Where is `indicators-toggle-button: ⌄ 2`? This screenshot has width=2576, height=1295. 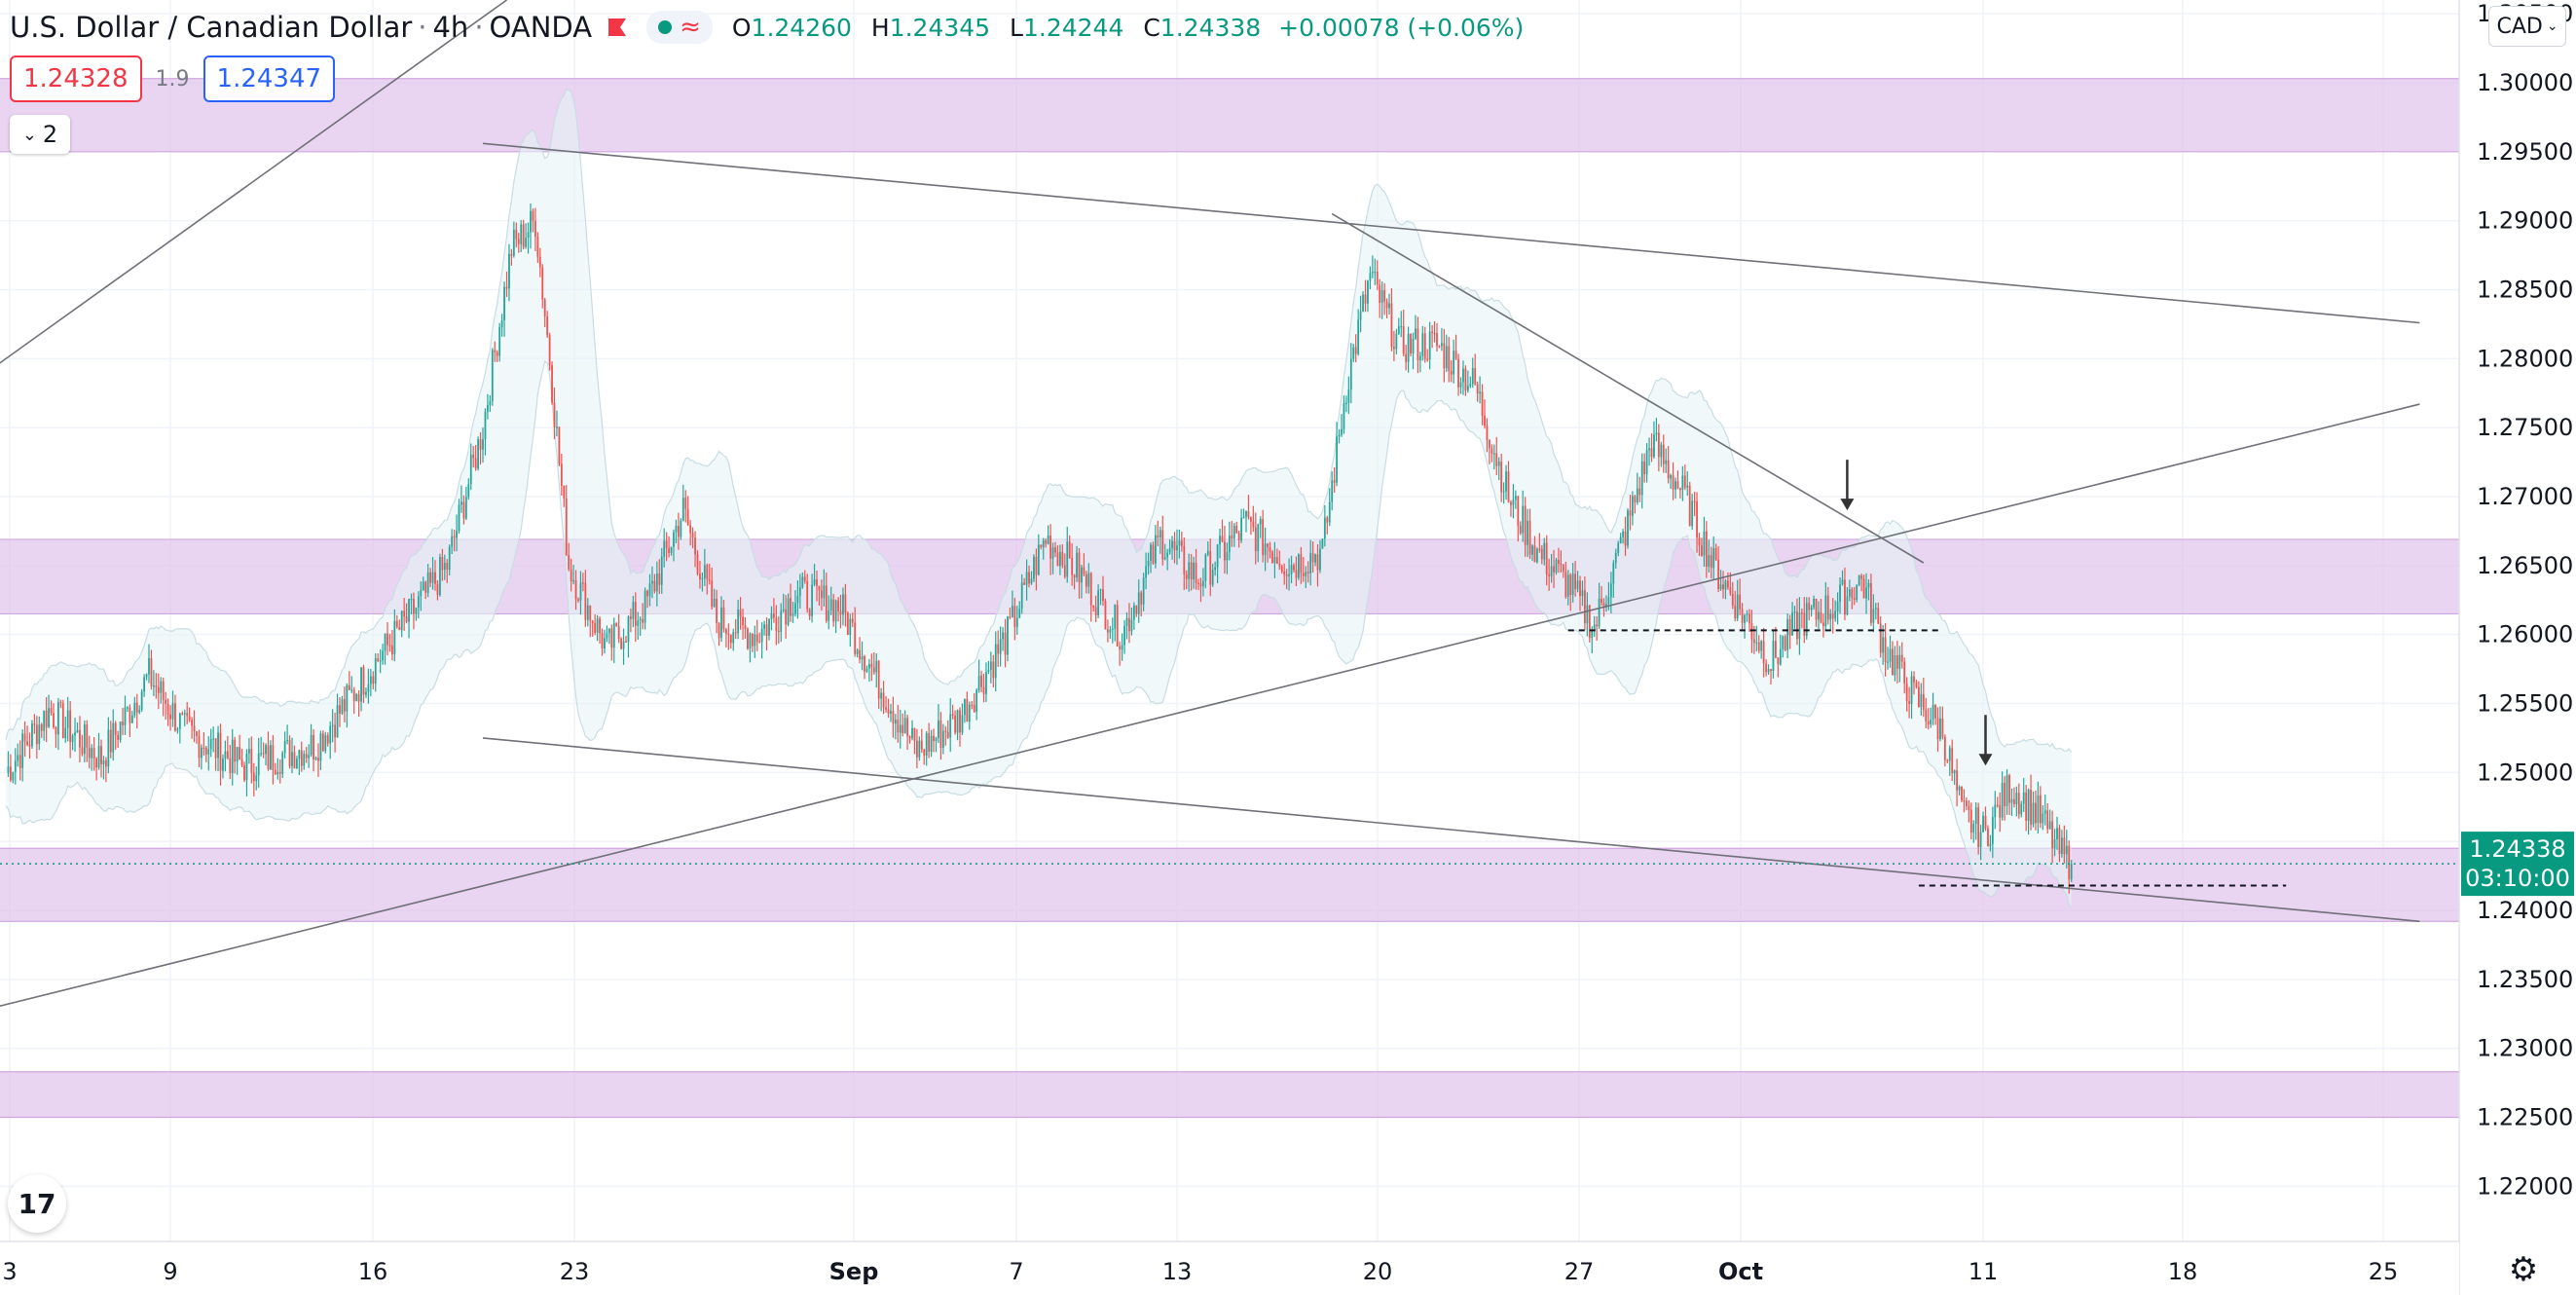
indicators-toggle-button: ⌄ 2 is located at coordinates (40, 134).